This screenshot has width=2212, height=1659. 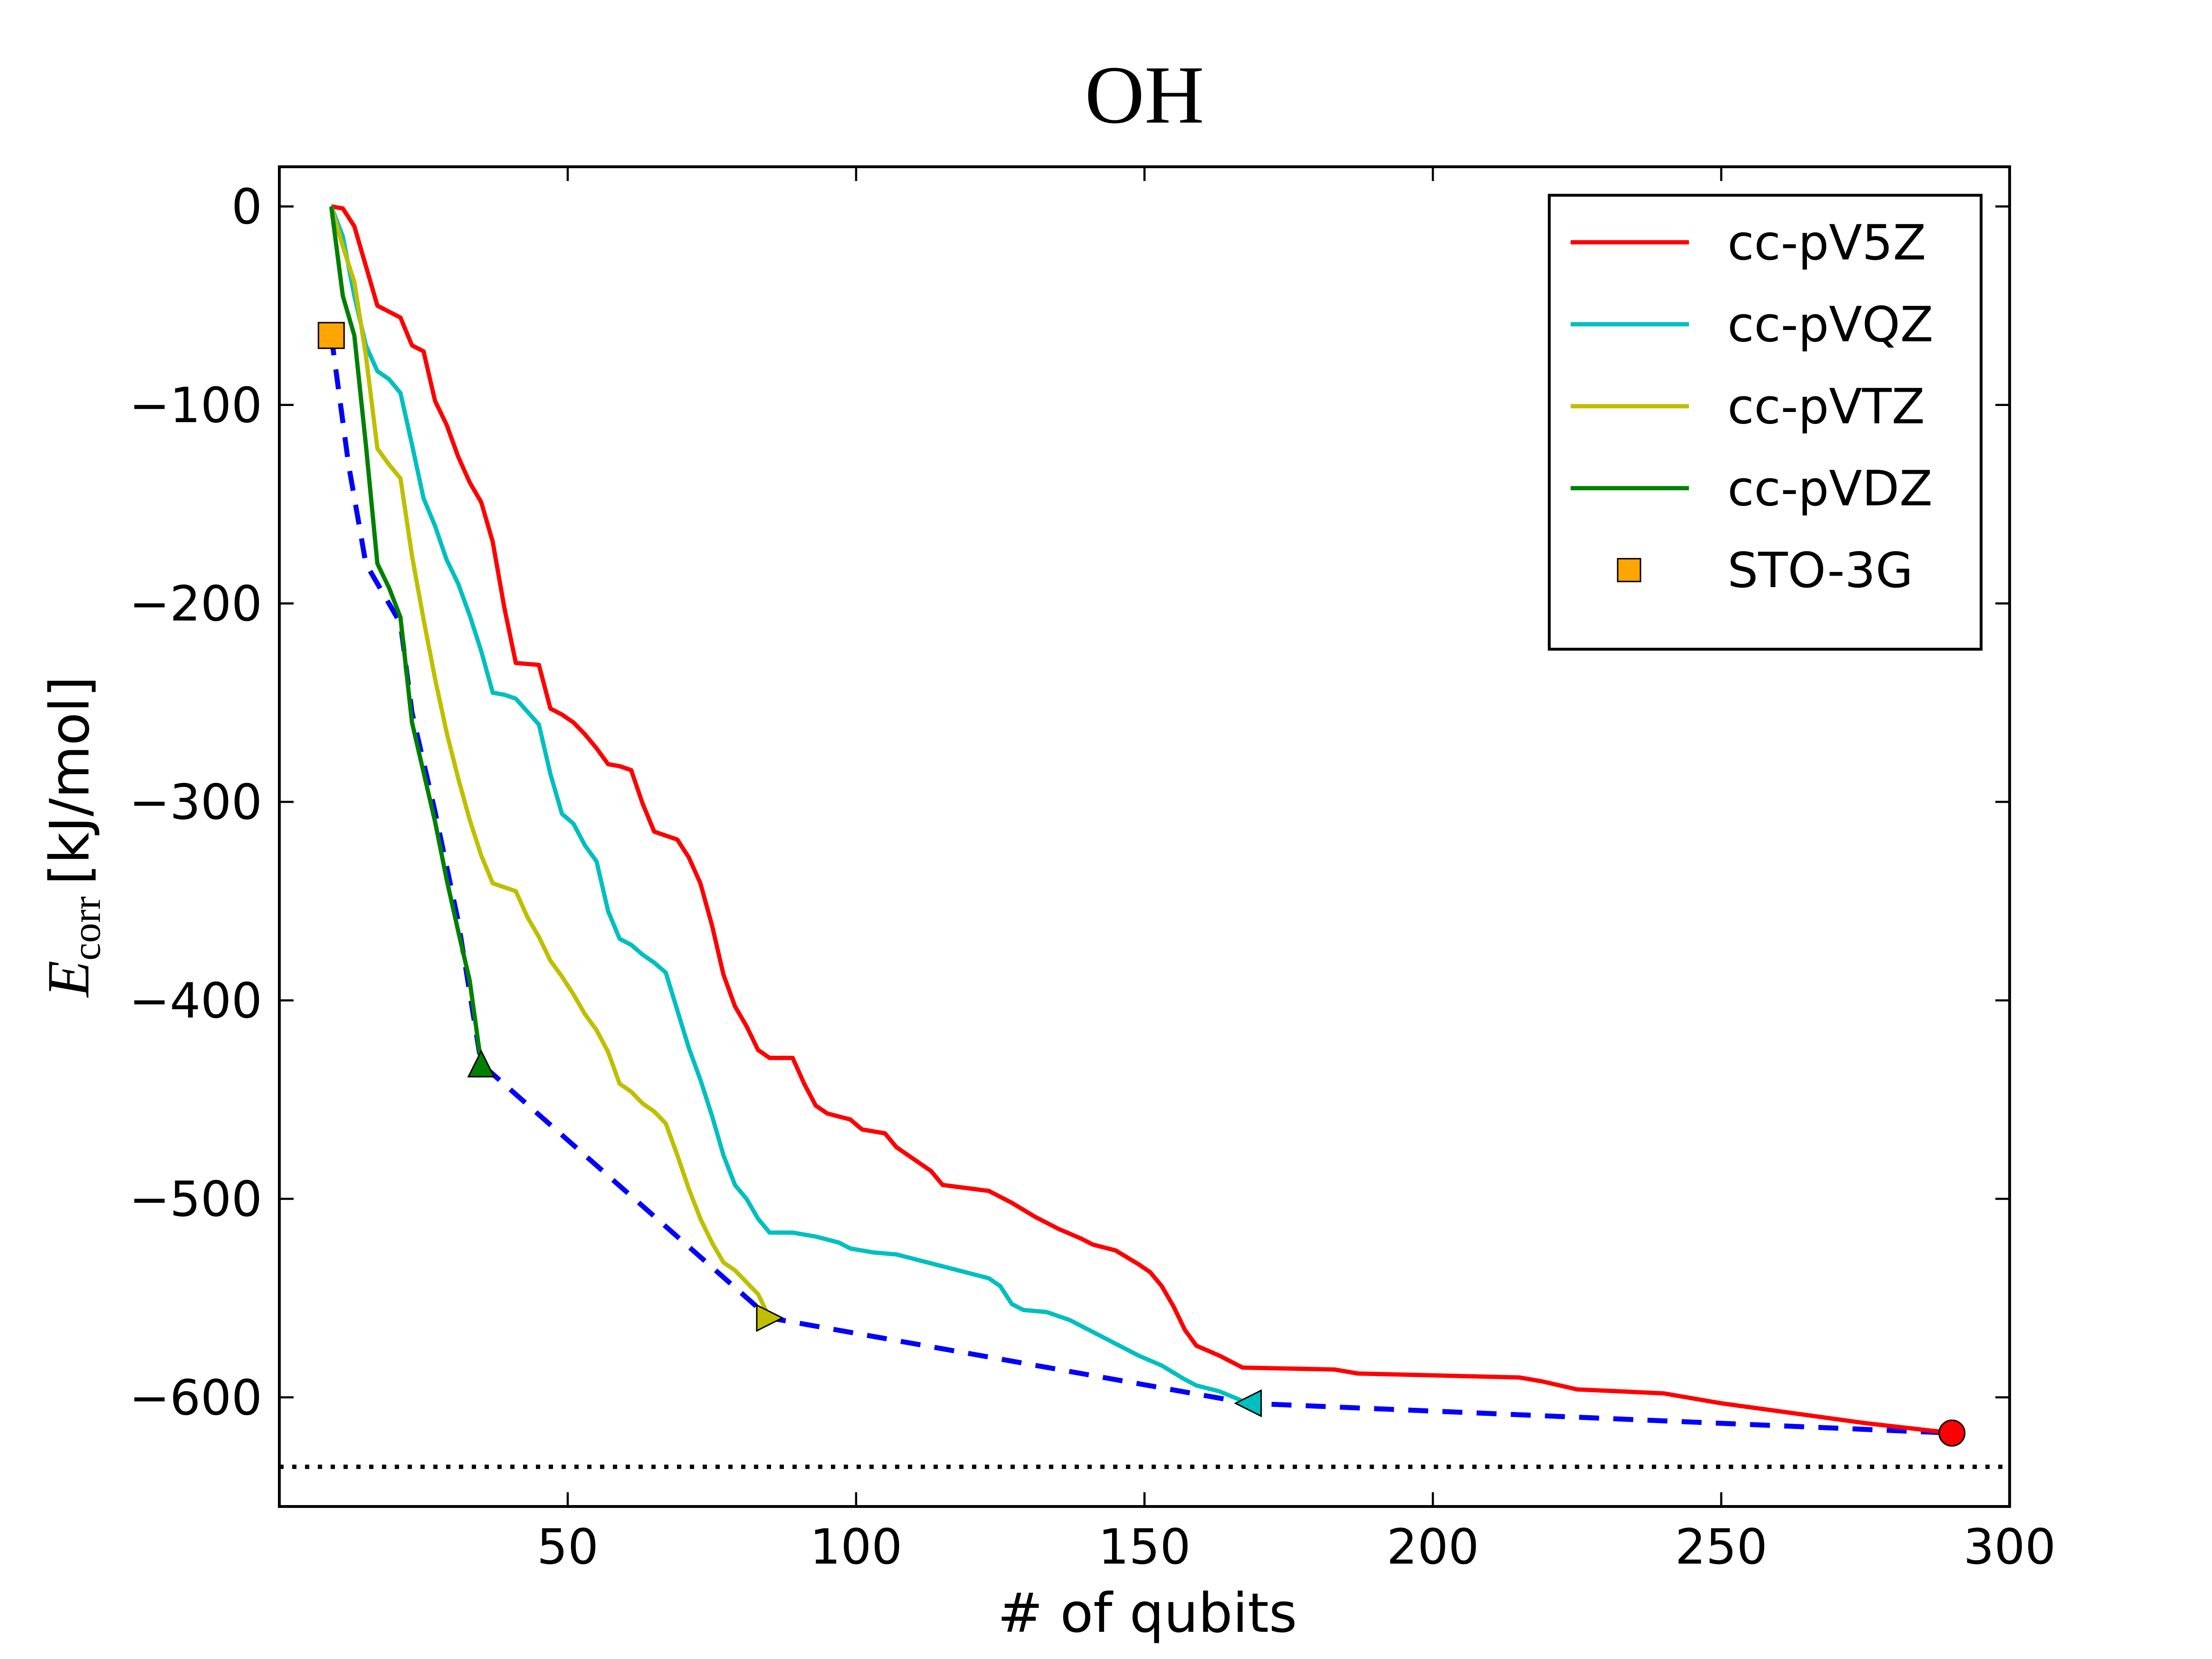 I want to click on x-tick-label: 300, so click(x=2009, y=1546).